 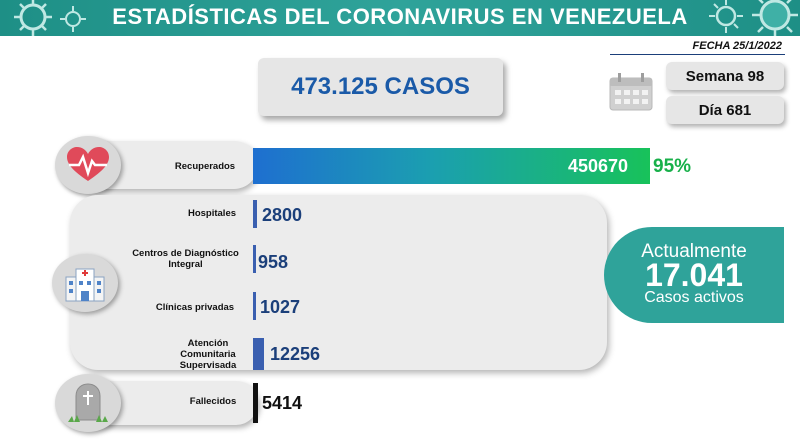 I want to click on deaths-value: 5414, so click(x=282, y=403).